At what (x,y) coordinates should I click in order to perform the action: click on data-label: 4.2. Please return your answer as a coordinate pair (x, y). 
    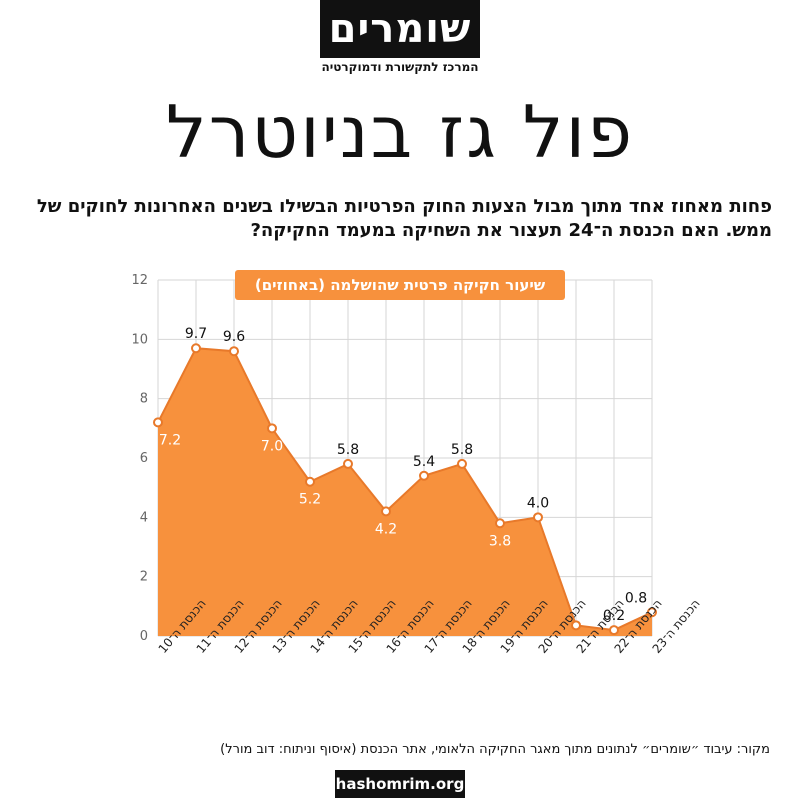
    Looking at the image, I should click on (386, 529).